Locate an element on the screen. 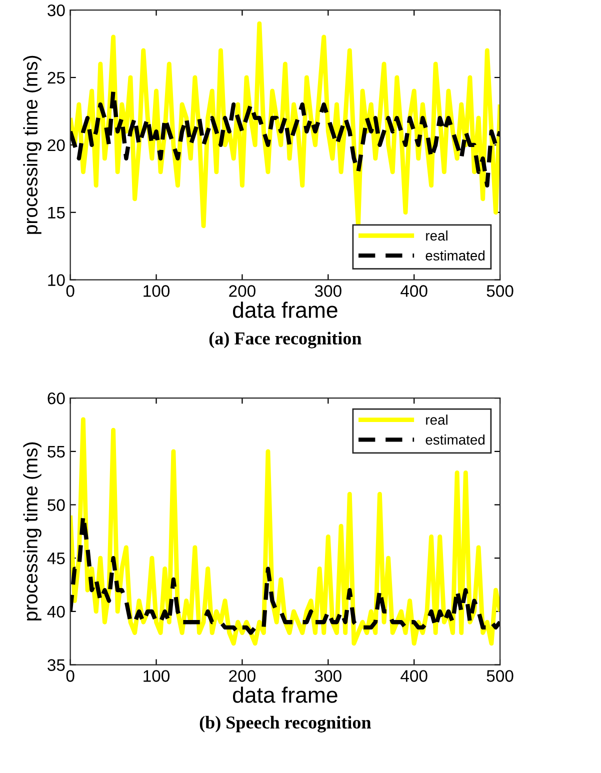  text: (b) Speech recognition is located at coordinates (286, 724).